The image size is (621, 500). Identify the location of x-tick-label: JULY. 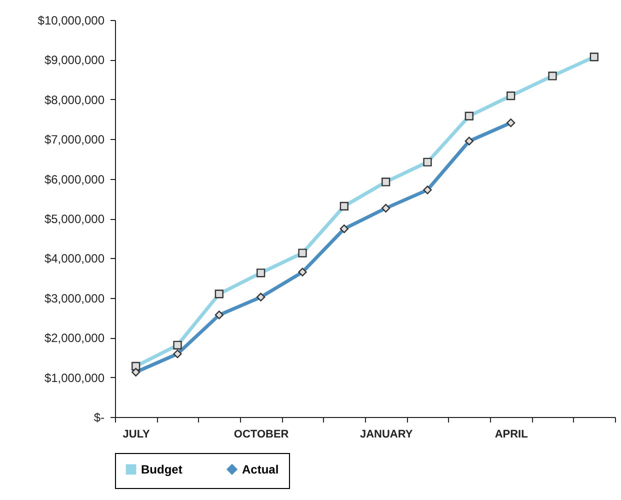
(136, 434).